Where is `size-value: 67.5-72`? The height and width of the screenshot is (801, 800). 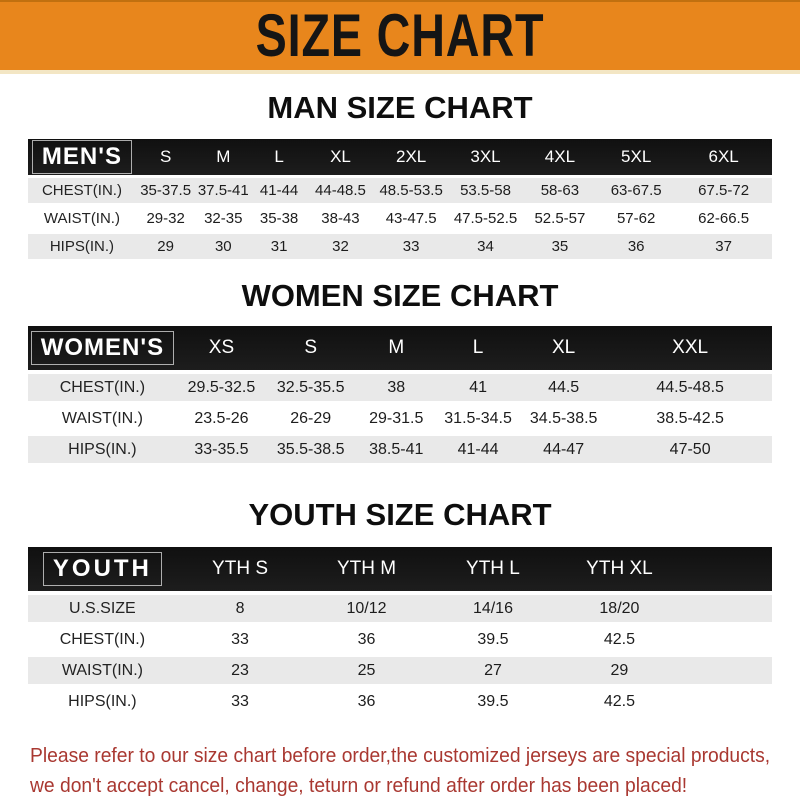
size-value: 67.5-72 is located at coordinates (723, 190).